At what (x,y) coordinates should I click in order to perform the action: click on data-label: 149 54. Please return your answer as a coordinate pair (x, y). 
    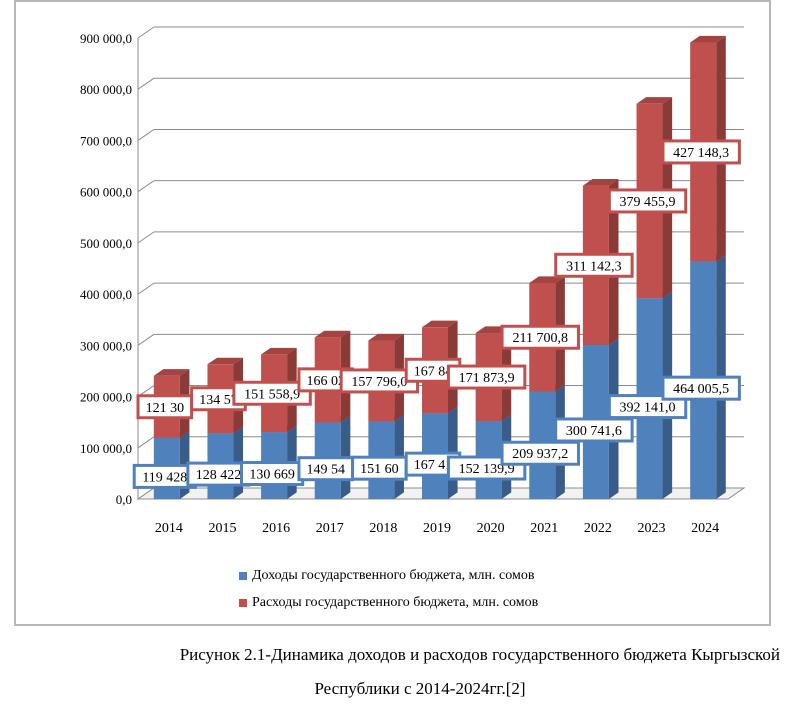
    Looking at the image, I should click on (325, 470).